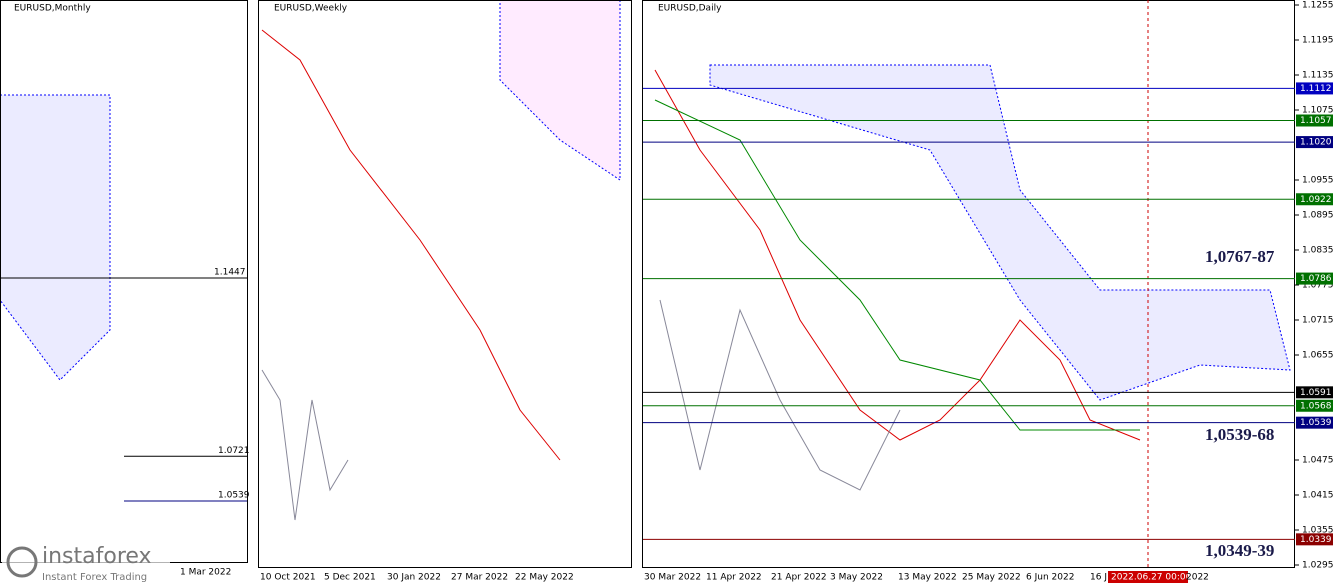 The height and width of the screenshot is (586, 1333). I want to click on price-tick-label: 1.0715, so click(1317, 321).